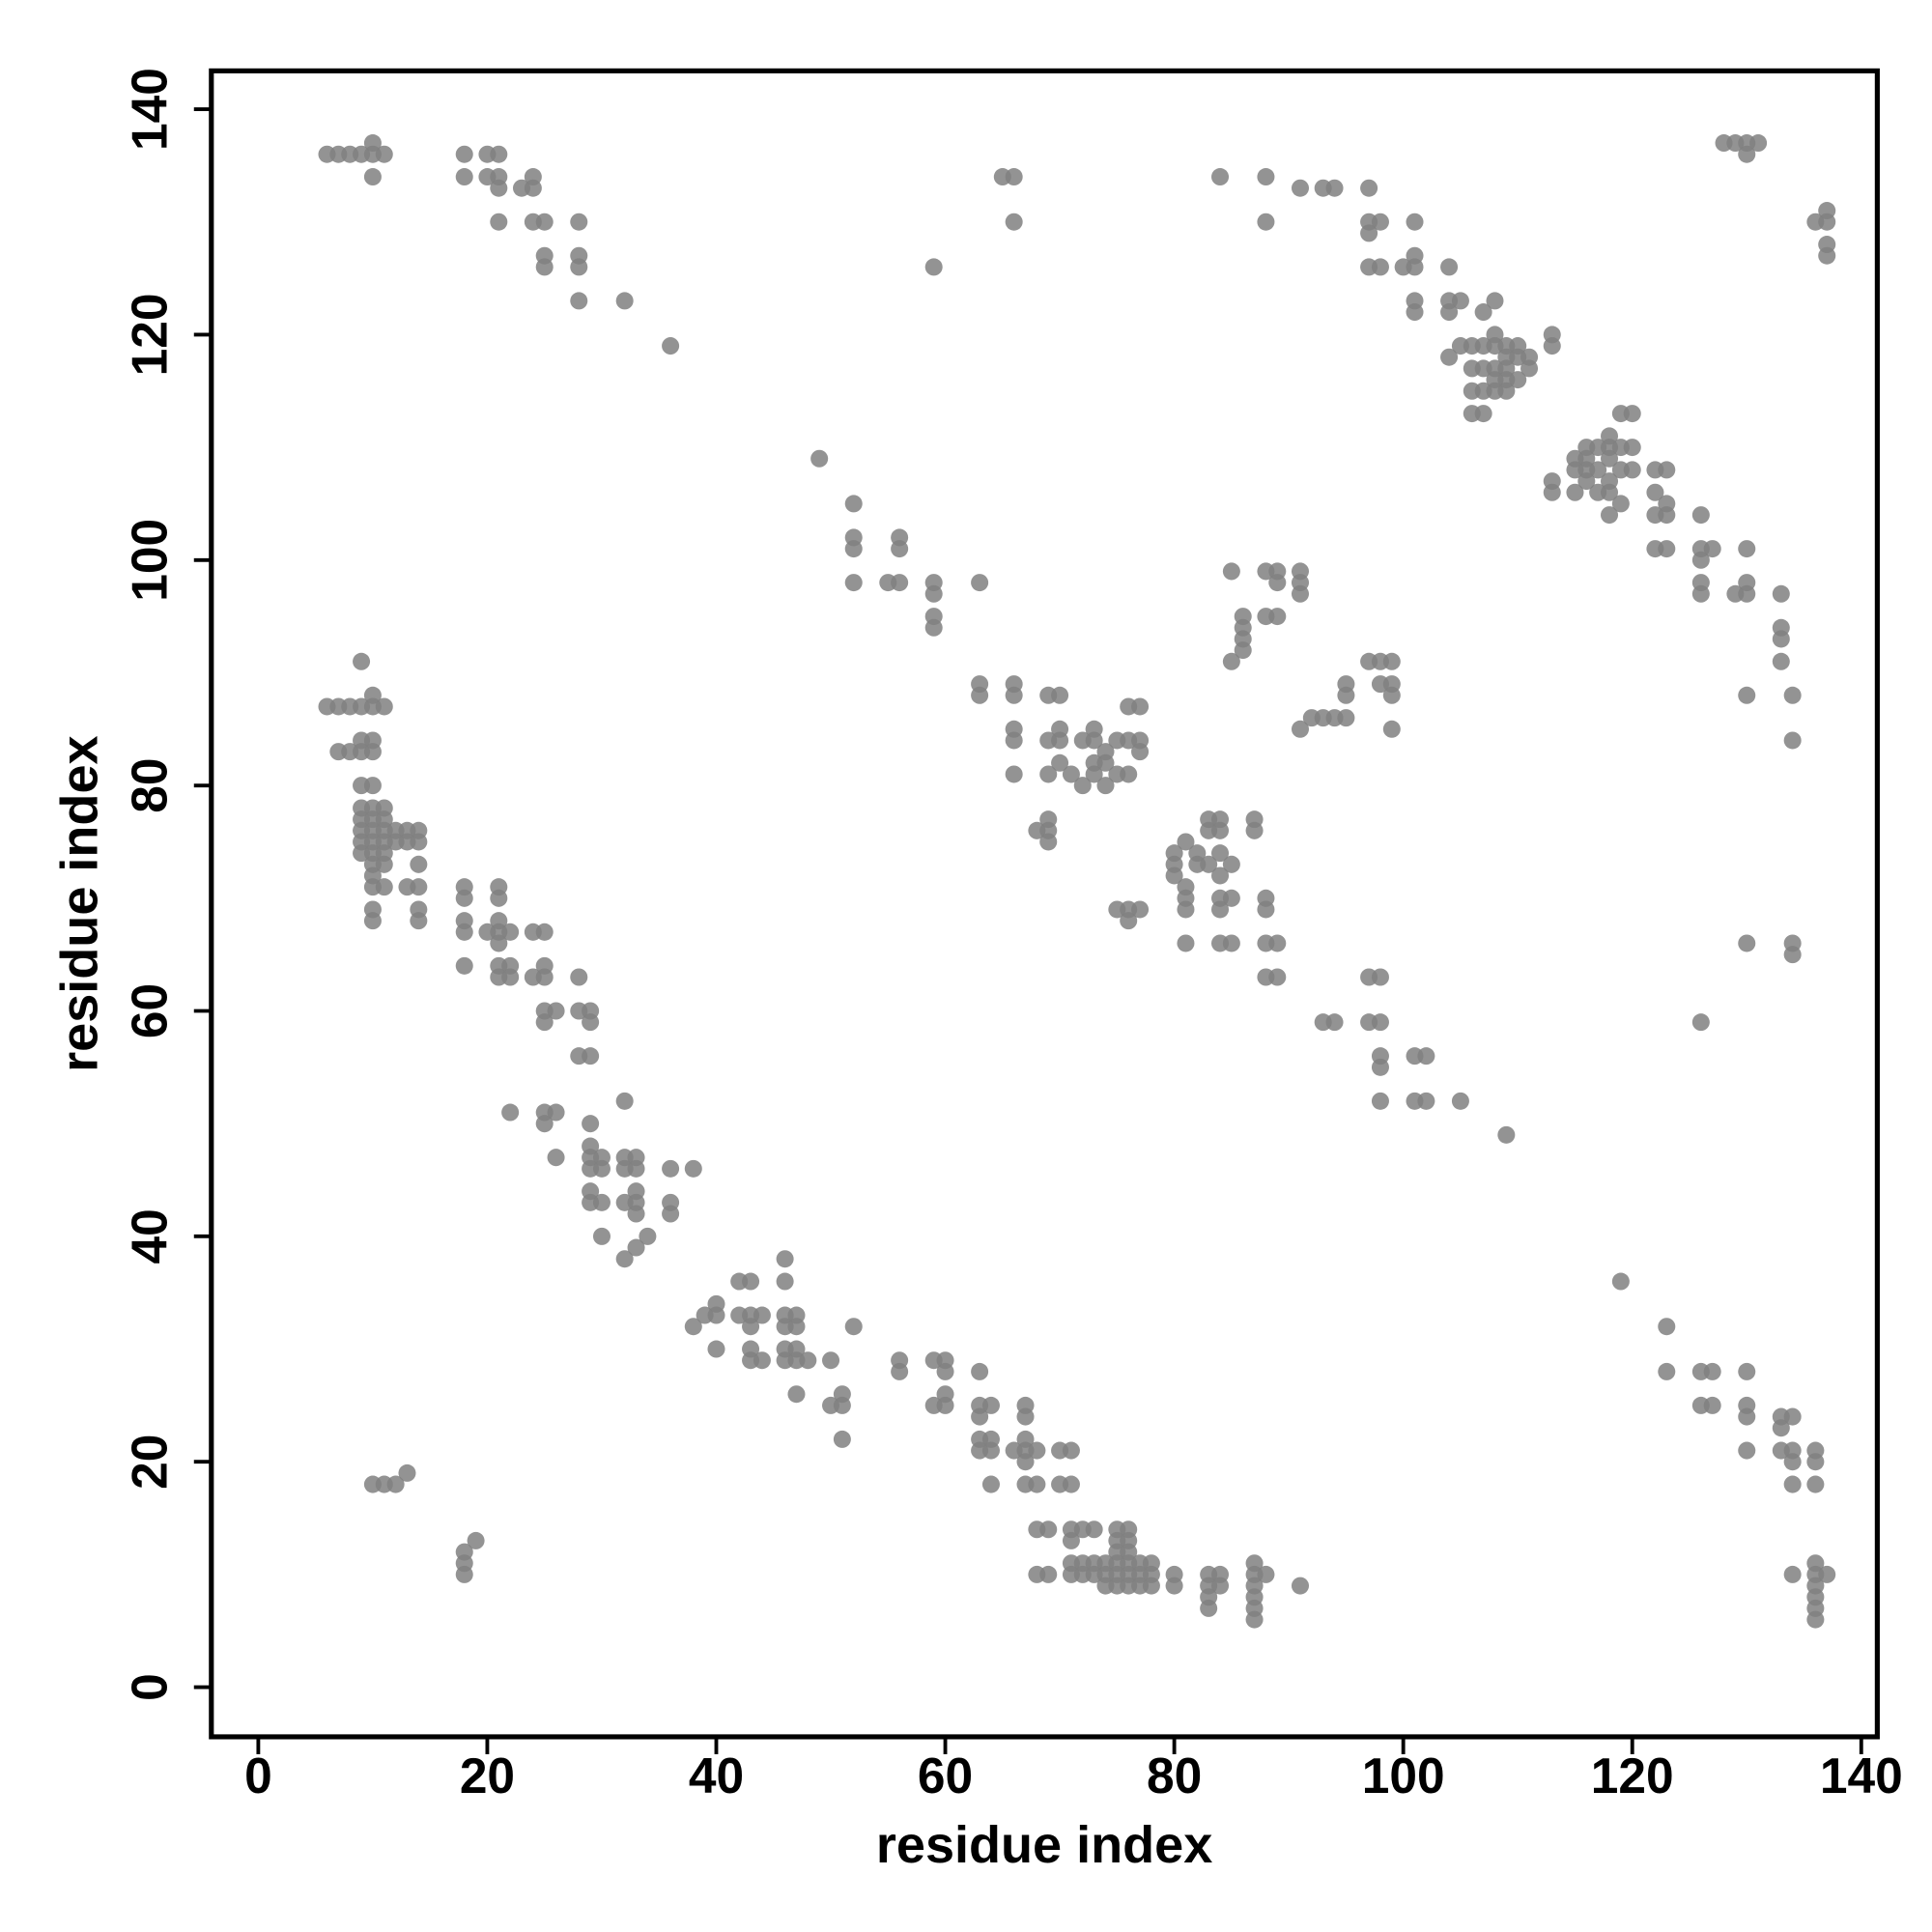 This screenshot has width=1932, height=1932. What do you see at coordinates (149, 1011) in the screenshot?
I see `y-tick-label: 60` at bounding box center [149, 1011].